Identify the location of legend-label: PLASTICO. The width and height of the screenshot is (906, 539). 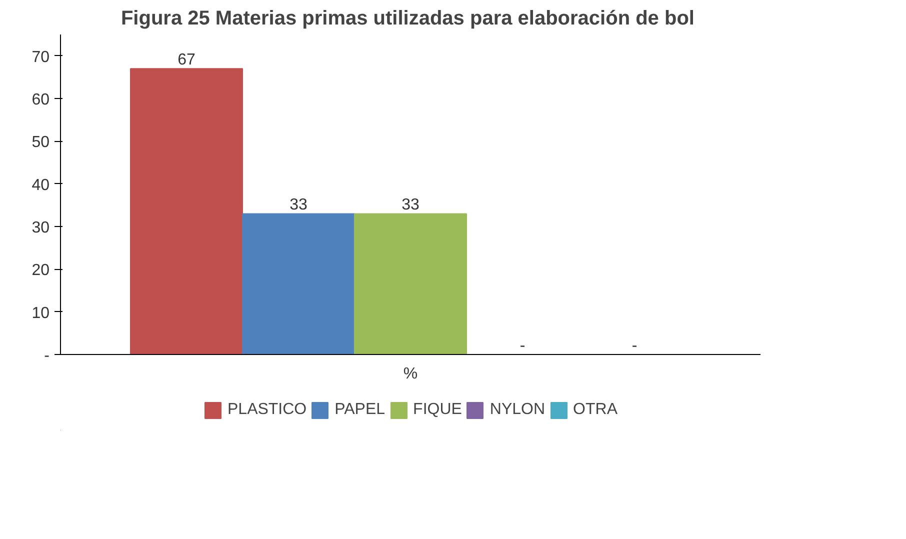
(267, 410).